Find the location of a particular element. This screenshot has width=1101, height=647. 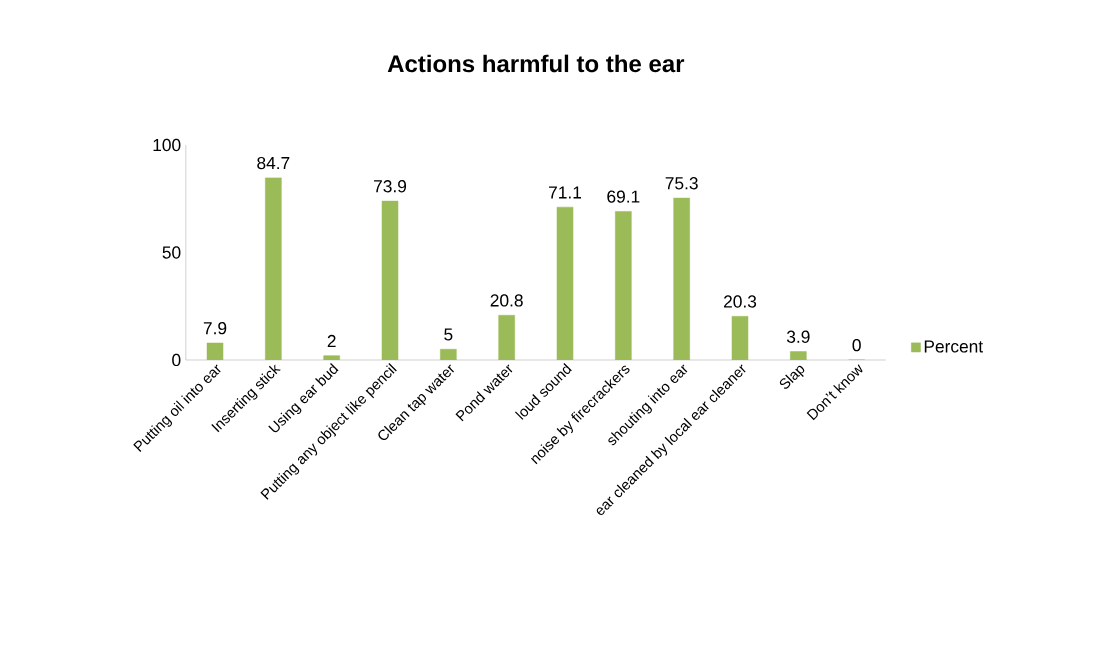

y-tick-label: 0 is located at coordinates (176, 360).